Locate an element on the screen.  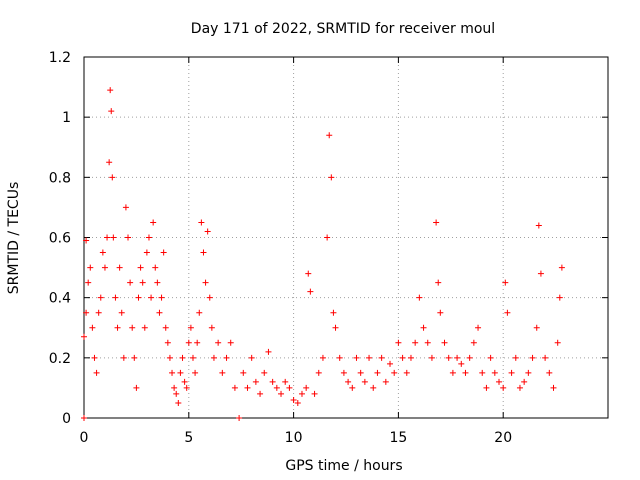
x-tick-label: 20 is located at coordinates (503, 438).